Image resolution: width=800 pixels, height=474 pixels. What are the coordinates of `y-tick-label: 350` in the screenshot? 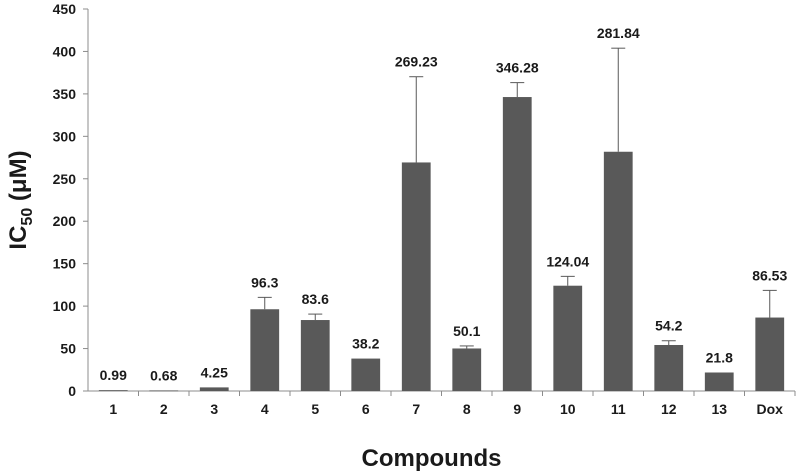 It's located at (65, 94).